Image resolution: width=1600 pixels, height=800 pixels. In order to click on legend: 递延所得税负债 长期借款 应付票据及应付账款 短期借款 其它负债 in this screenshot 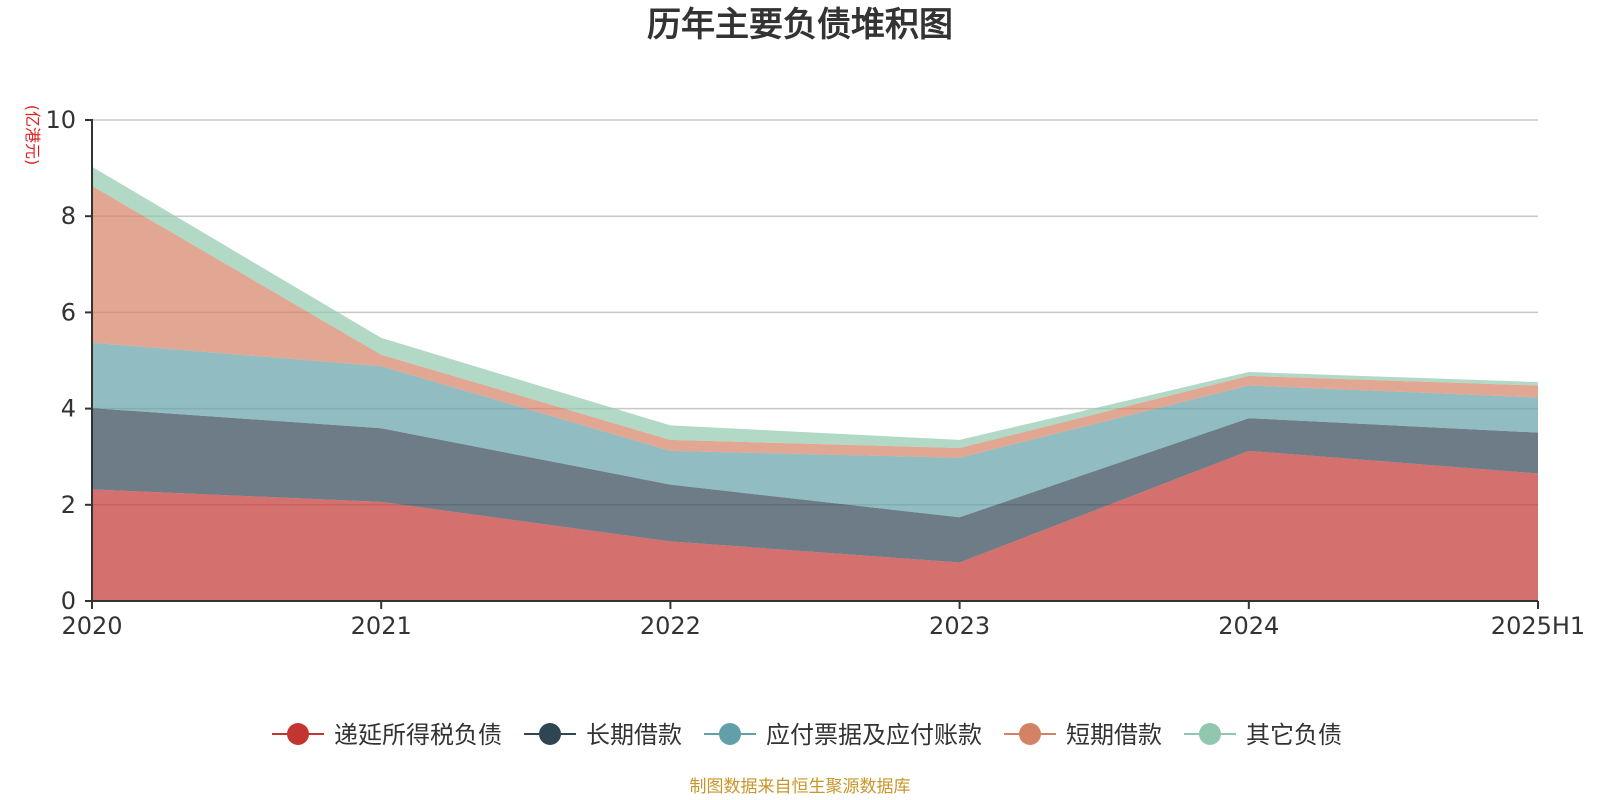, I will do `click(807, 735)`.